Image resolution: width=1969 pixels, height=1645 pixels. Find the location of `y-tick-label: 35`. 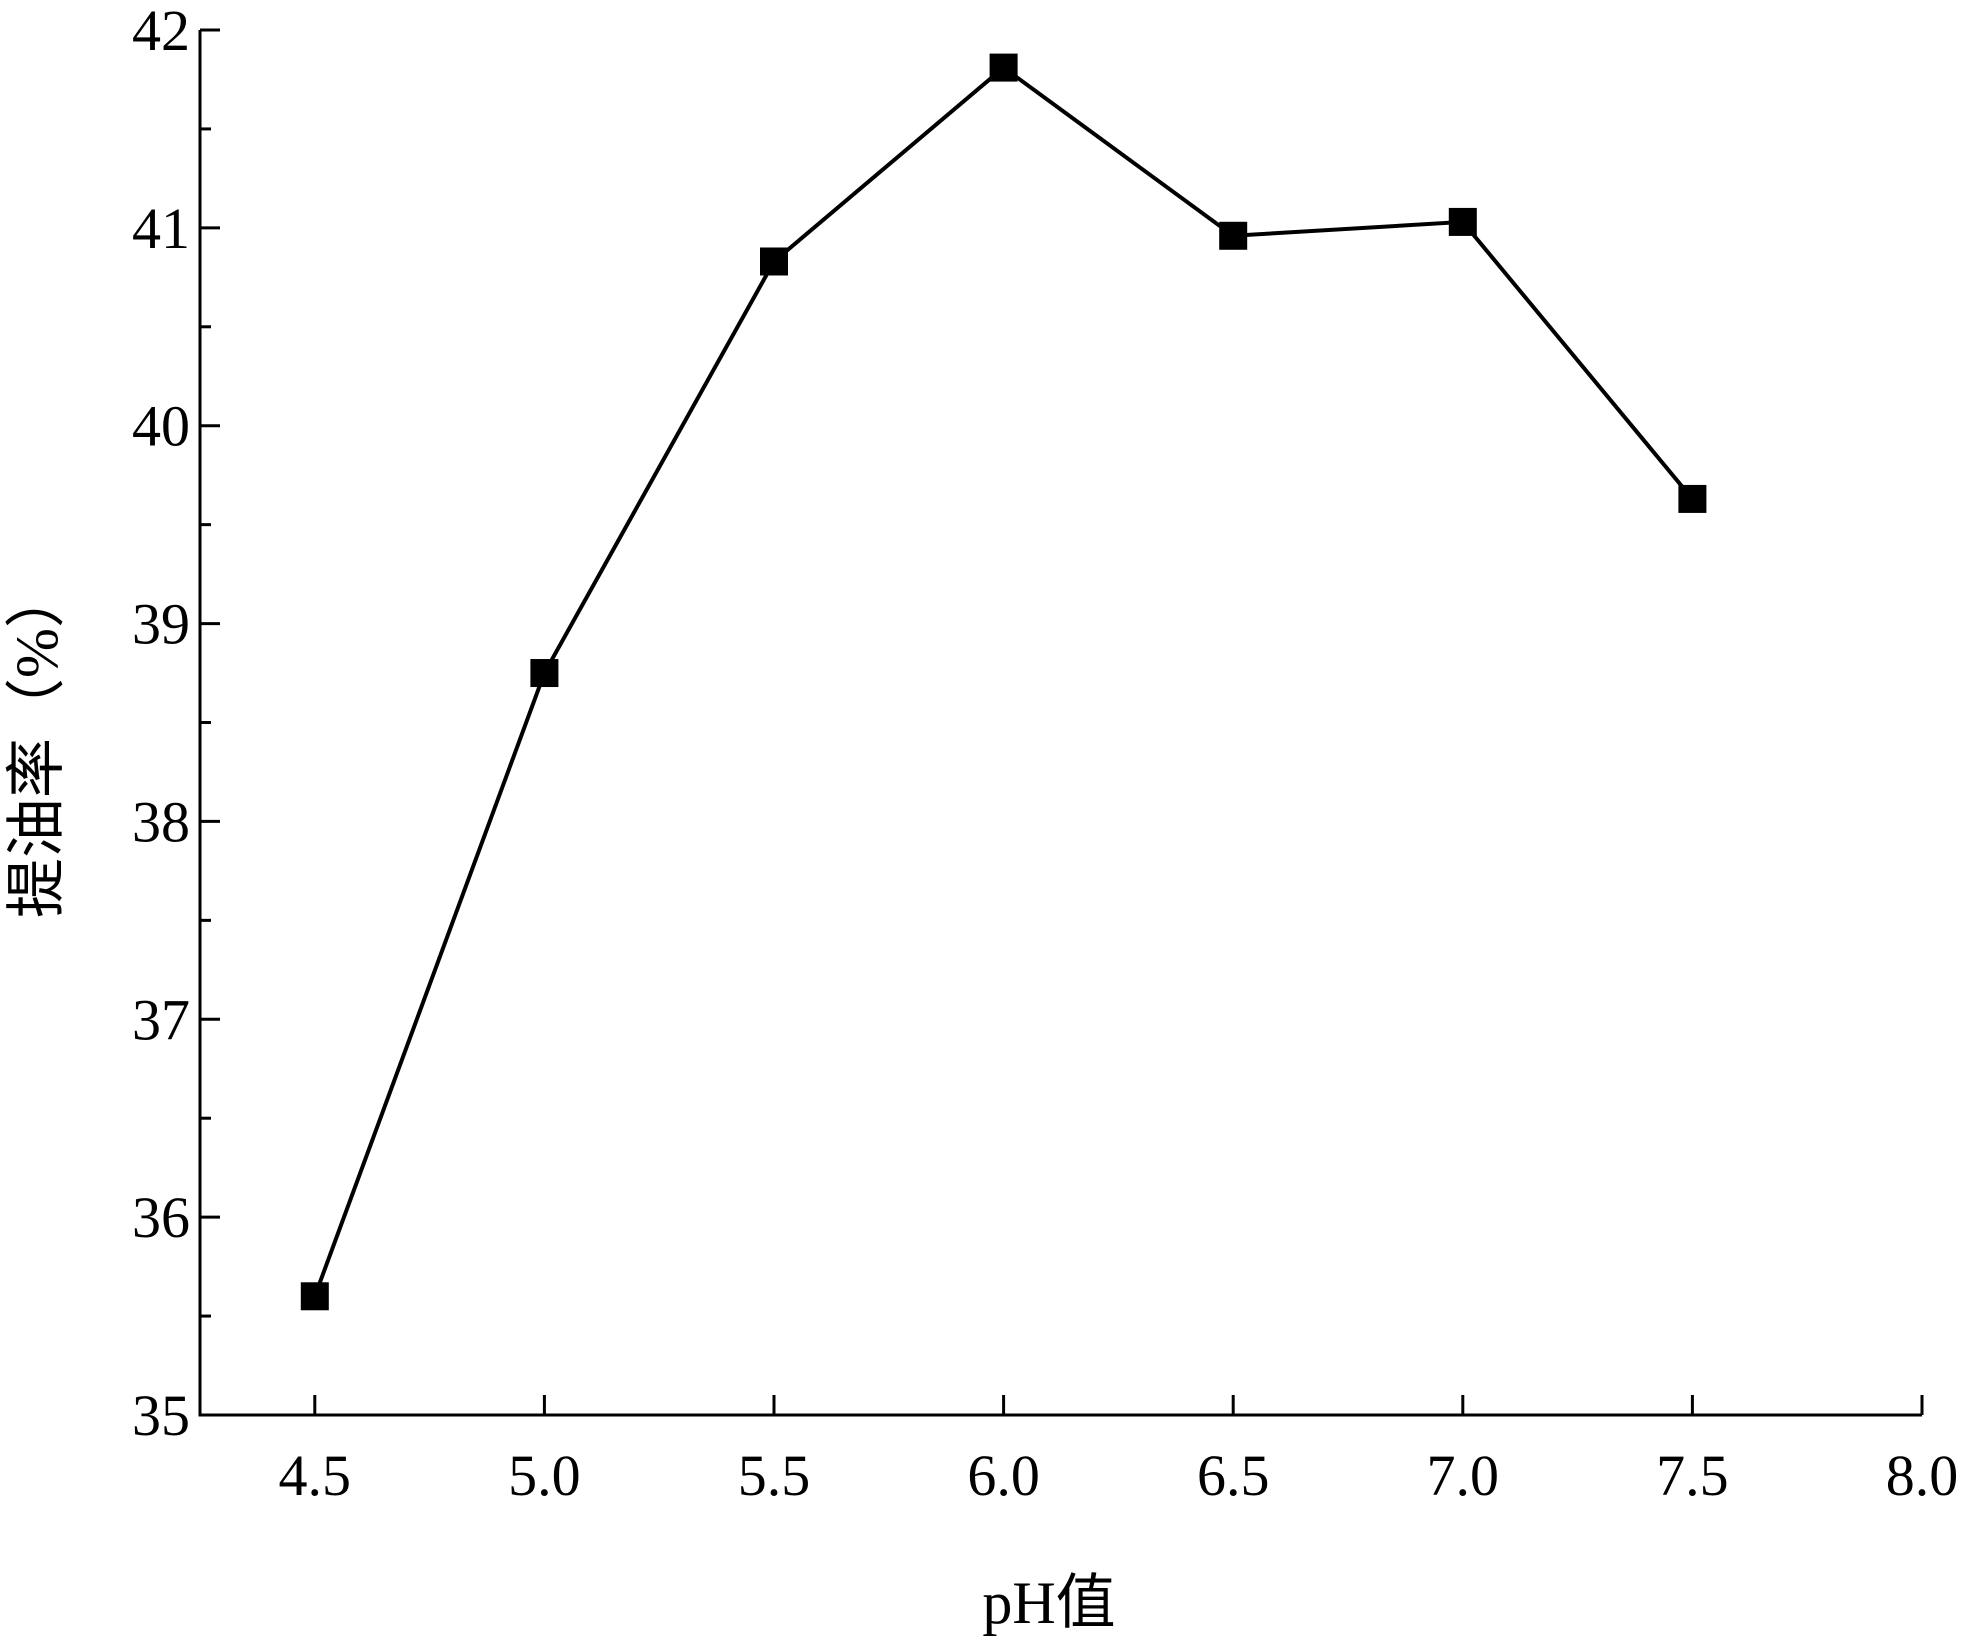

y-tick-label: 35 is located at coordinates (161, 1415).